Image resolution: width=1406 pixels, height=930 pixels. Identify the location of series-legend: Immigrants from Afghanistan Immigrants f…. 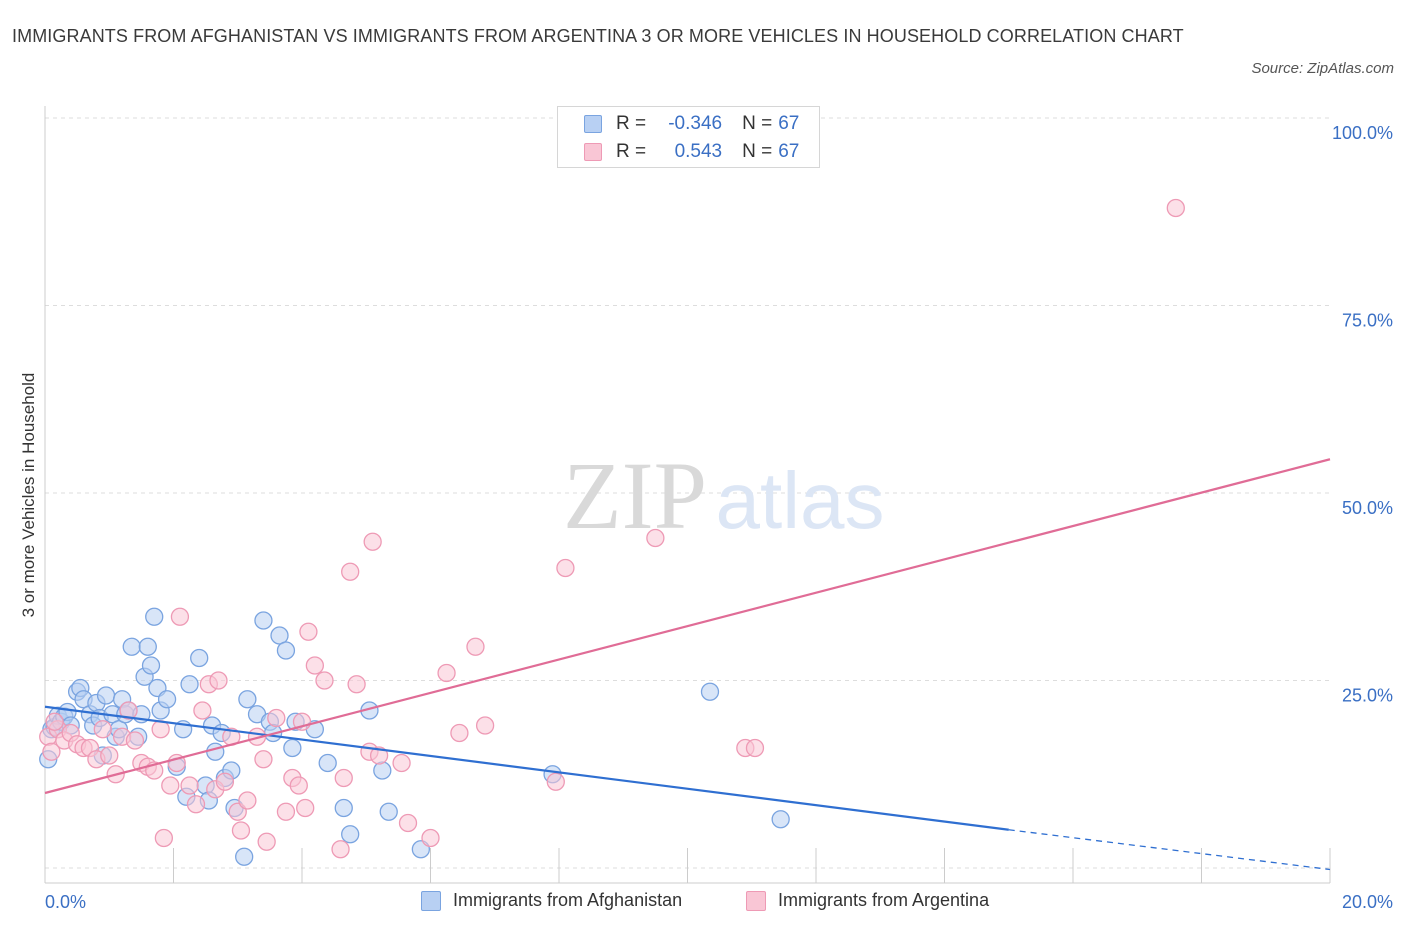
(703, 902).